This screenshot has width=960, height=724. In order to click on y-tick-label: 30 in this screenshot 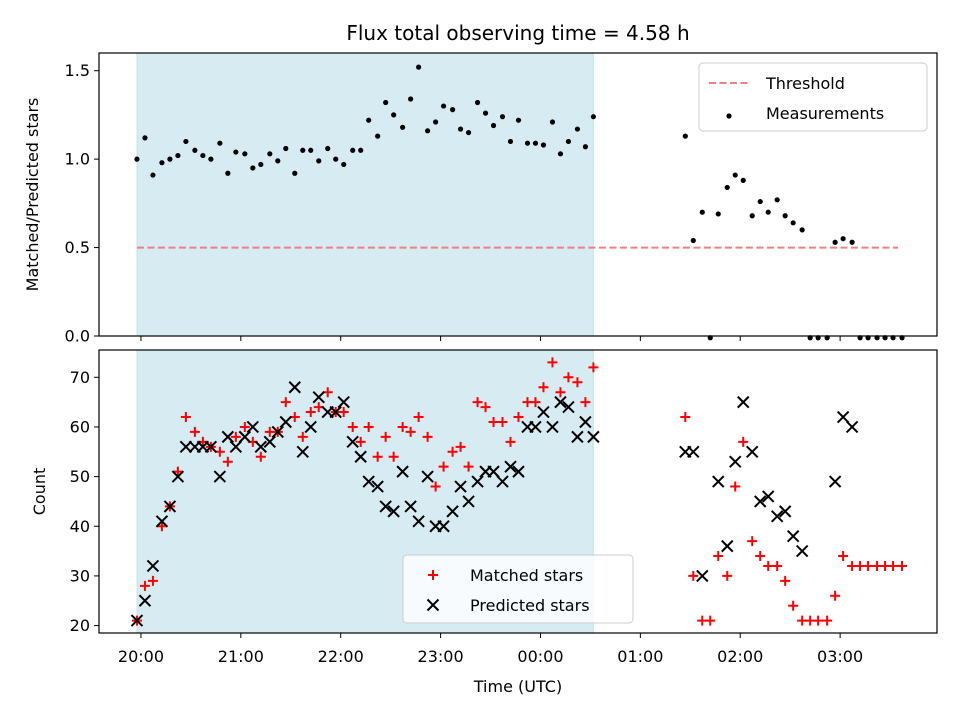, I will do `click(80, 575)`.